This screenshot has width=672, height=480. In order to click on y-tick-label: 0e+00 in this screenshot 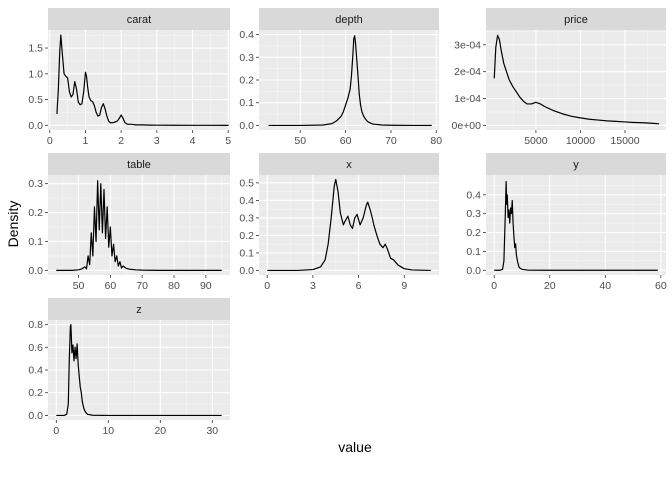, I will do `click(467, 126)`.